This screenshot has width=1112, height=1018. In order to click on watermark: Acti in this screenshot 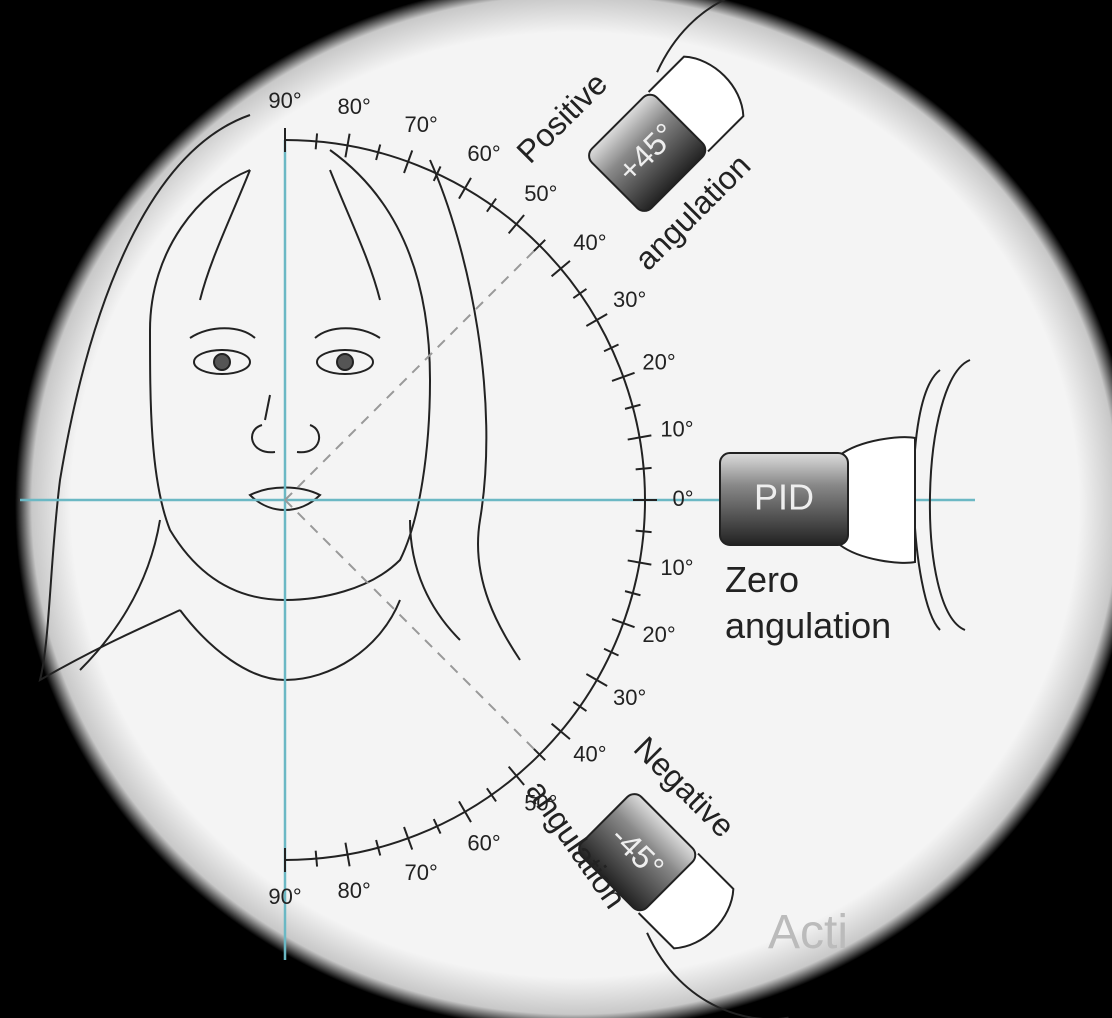, I will do `click(808, 932)`.